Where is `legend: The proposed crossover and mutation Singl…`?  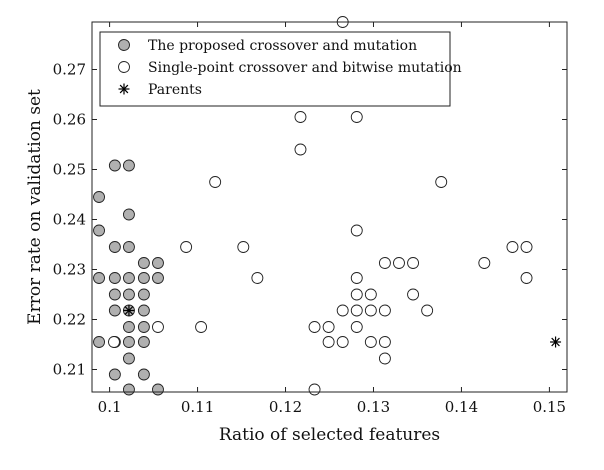
legend: The proposed crossover and mutation Singl… is located at coordinates (280, 69).